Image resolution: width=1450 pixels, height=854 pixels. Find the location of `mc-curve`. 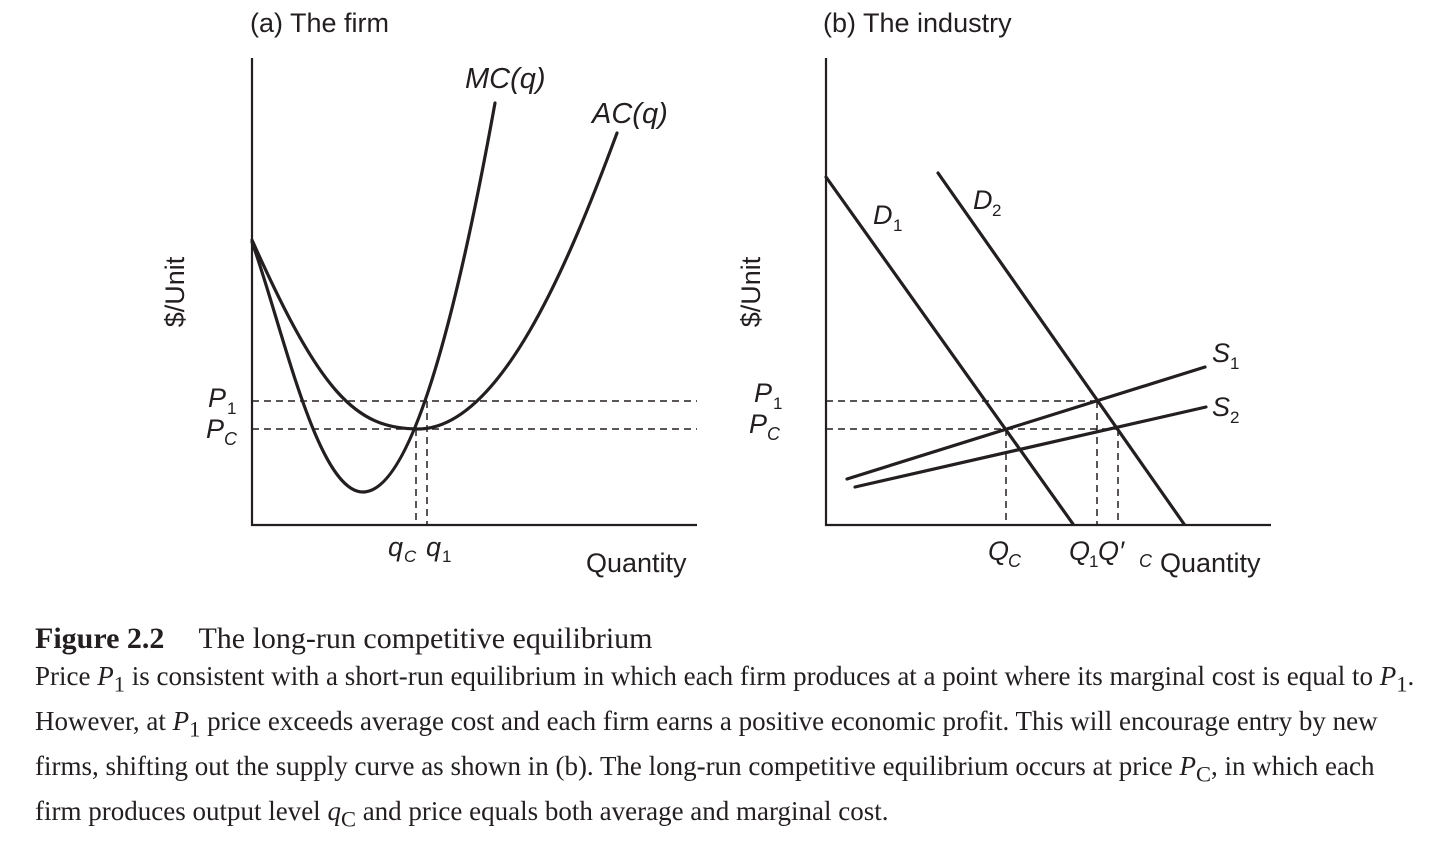

mc-curve is located at coordinates (373, 297).